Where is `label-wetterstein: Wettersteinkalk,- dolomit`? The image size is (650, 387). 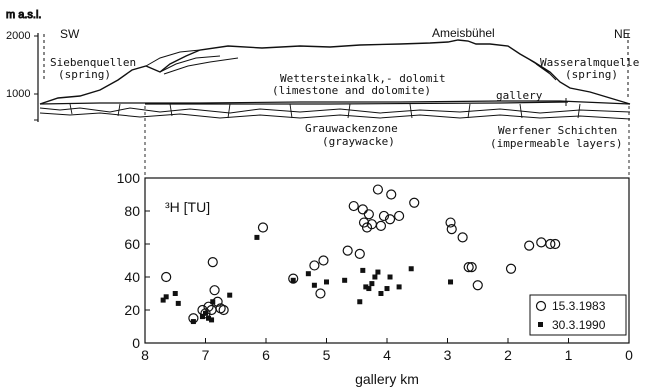 label-wetterstein: Wettersteinkalk,- dolomit is located at coordinates (363, 78).